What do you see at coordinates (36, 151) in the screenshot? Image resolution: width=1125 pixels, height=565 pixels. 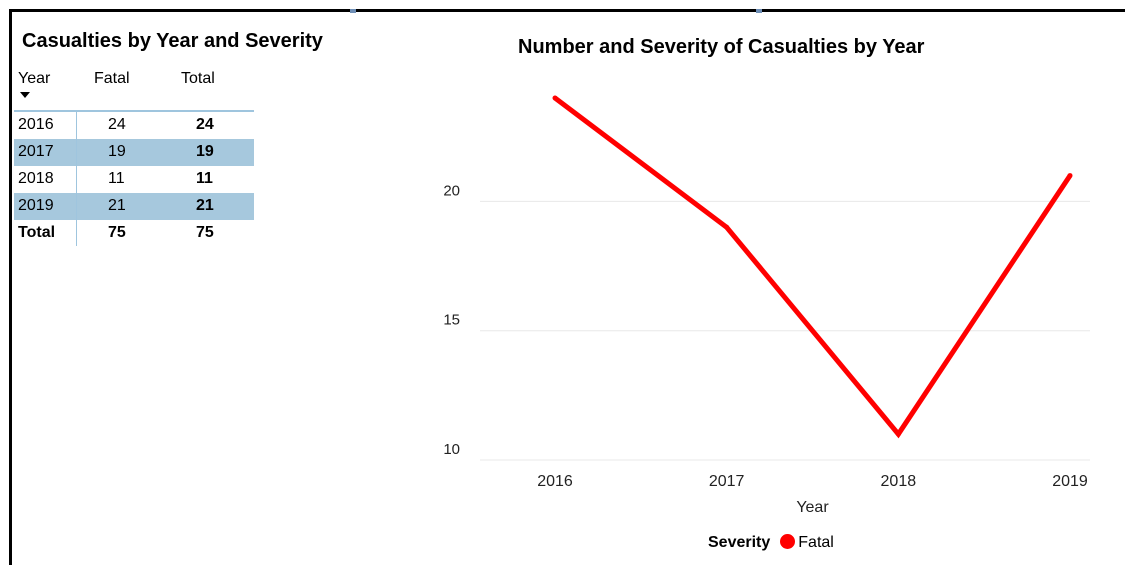 I see `cell-year: 2017` at bounding box center [36, 151].